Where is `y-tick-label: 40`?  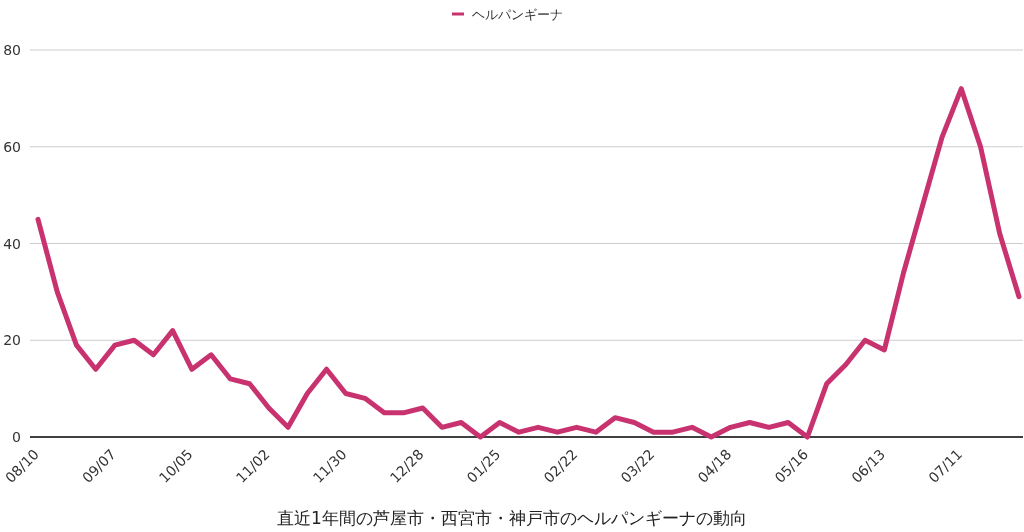
y-tick-label: 40 is located at coordinates (12, 243).